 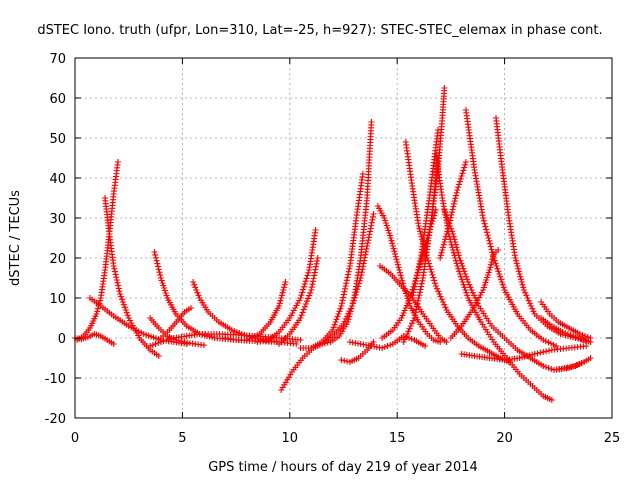 I want to click on y-tick-label: 40, so click(x=57, y=179).